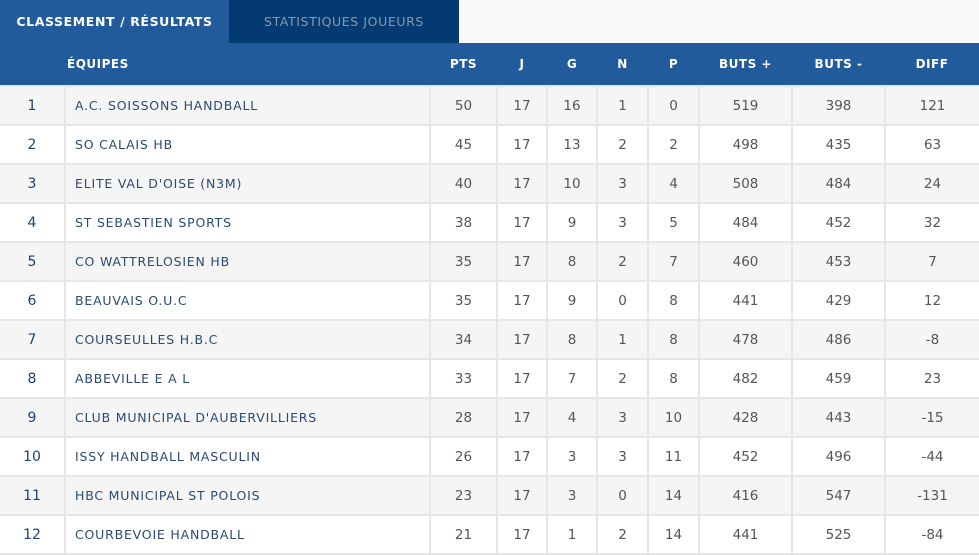 The width and height of the screenshot is (979, 555). I want to click on cell-lost: 2, so click(673, 144).